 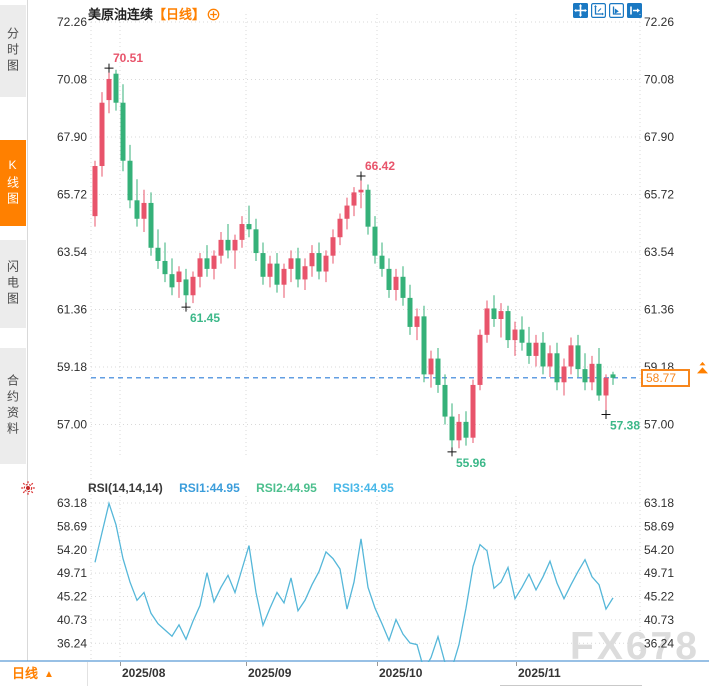 I want to click on sidebar-tab-time-chart: 分时图, so click(x=13, y=51).